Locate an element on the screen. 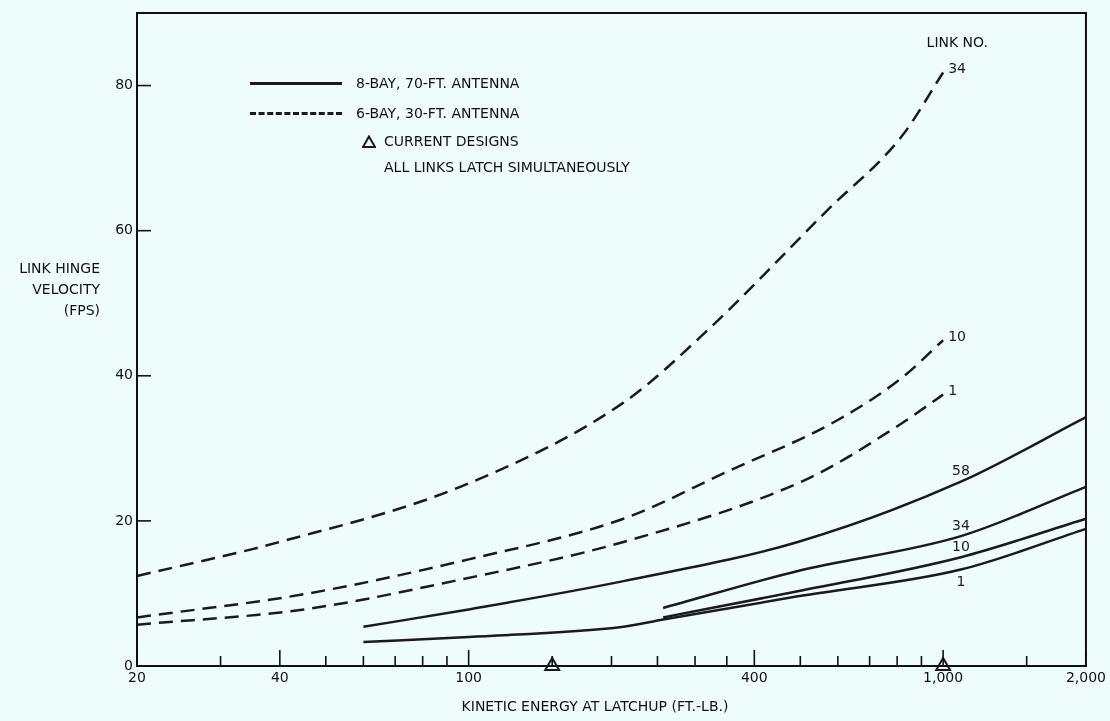  y-tick-label: 40 is located at coordinates (124, 374).